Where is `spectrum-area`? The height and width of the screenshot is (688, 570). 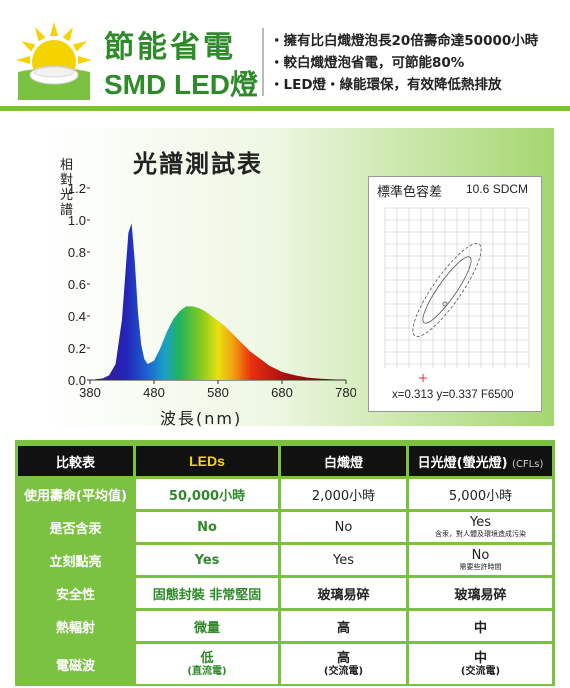 spectrum-area is located at coordinates (218, 301).